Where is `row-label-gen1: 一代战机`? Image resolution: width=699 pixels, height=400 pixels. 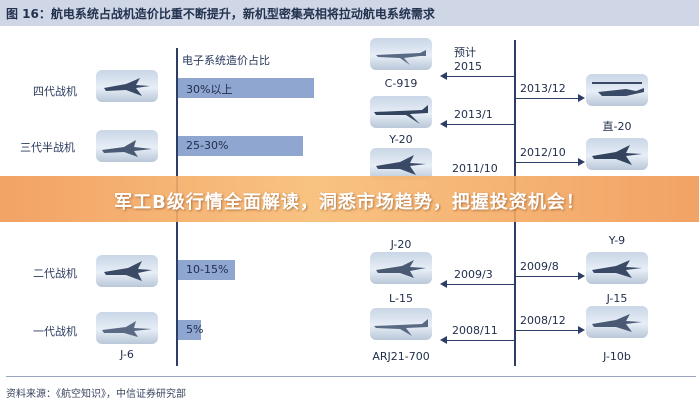
row-label-gen1: 一代战机 is located at coordinates (55, 331).